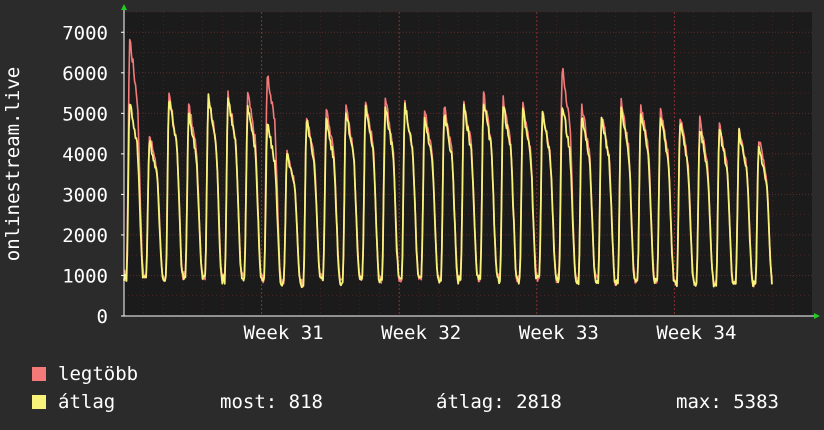  I want to click on y-tick-label: 2000, so click(85, 236).